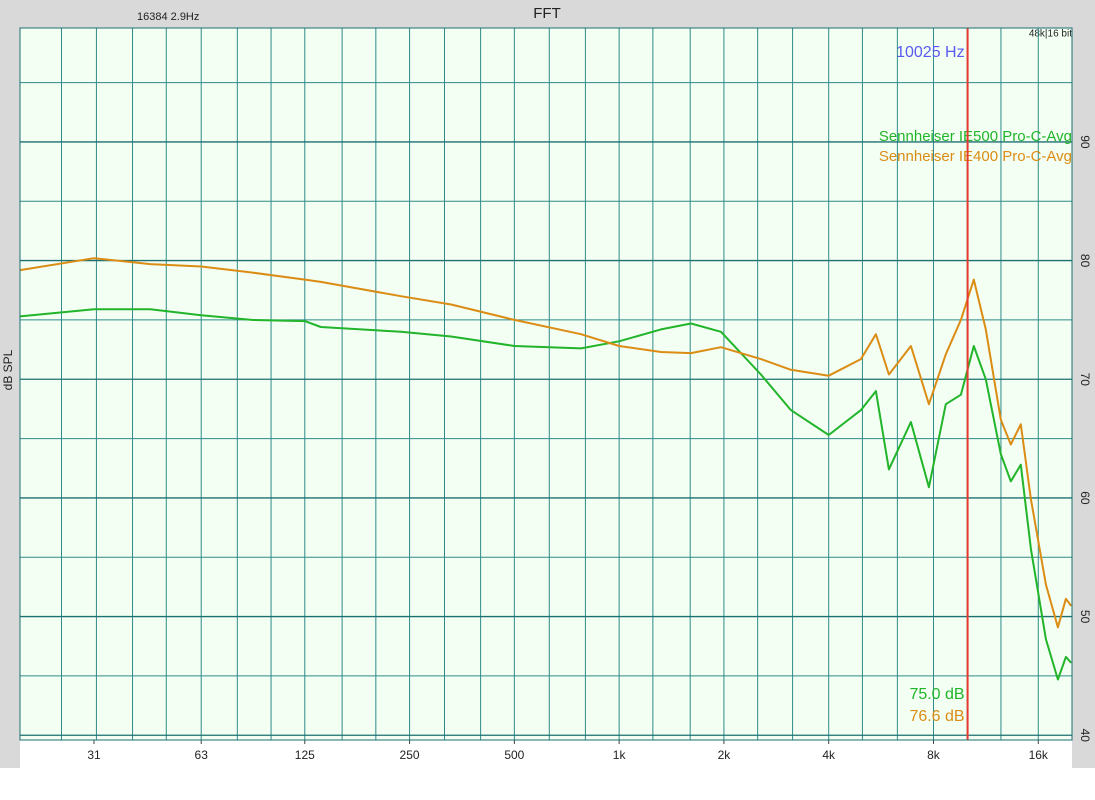 The width and height of the screenshot is (1095, 800). I want to click on y-tick-label: 40, so click(1085, 736).